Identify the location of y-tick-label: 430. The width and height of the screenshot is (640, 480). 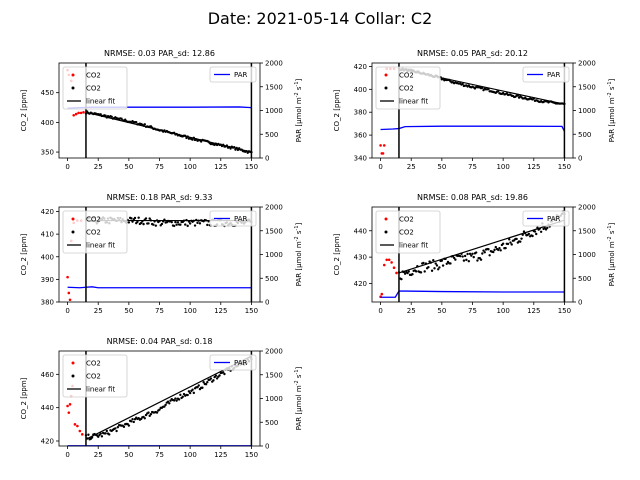
(360, 258).